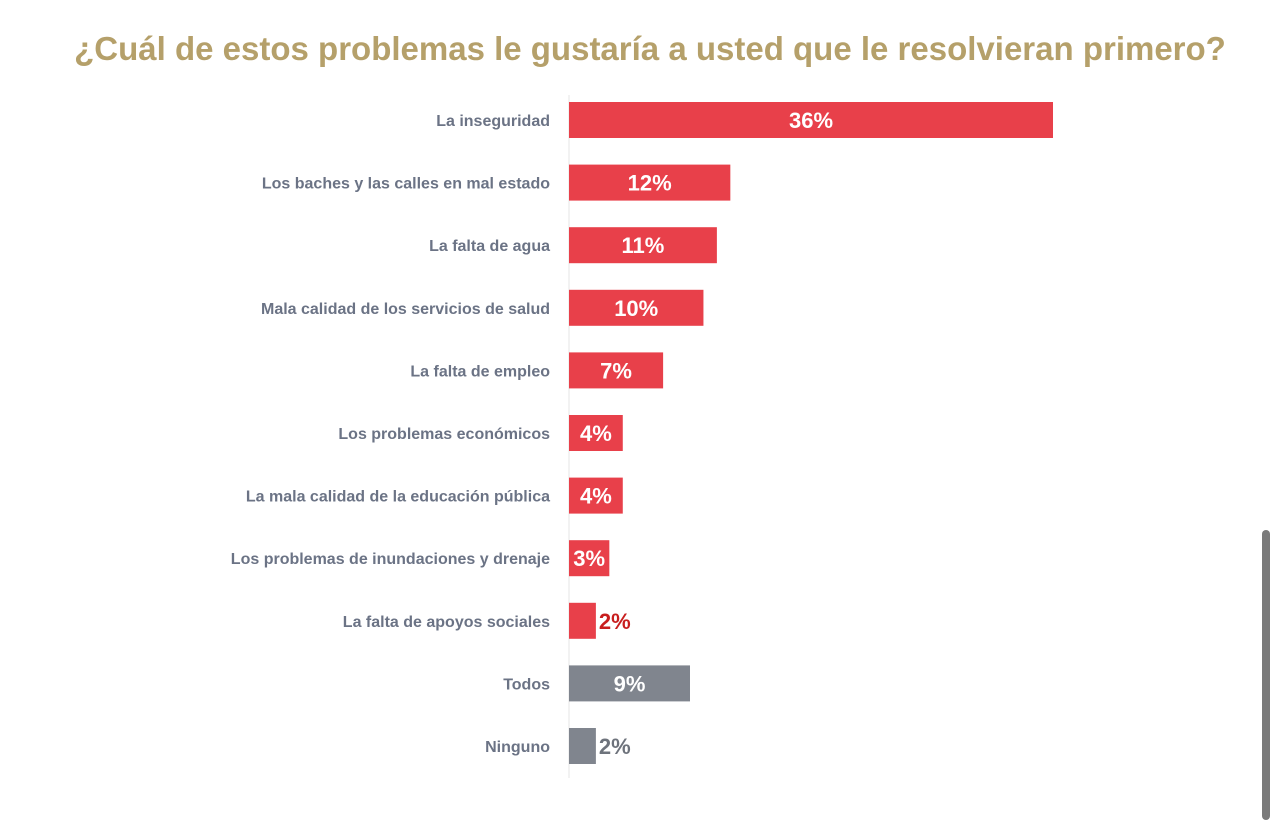  What do you see at coordinates (444, 434) in the screenshot?
I see `category-label: Los problemas económicos` at bounding box center [444, 434].